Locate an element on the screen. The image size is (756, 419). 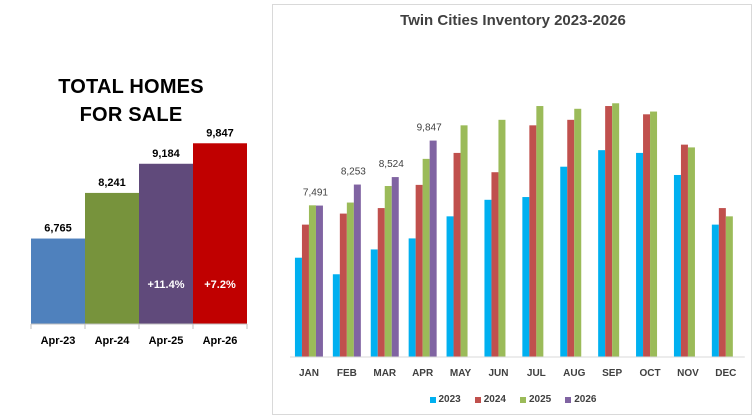
bar-MAR-2023 is located at coordinates (374, 303).